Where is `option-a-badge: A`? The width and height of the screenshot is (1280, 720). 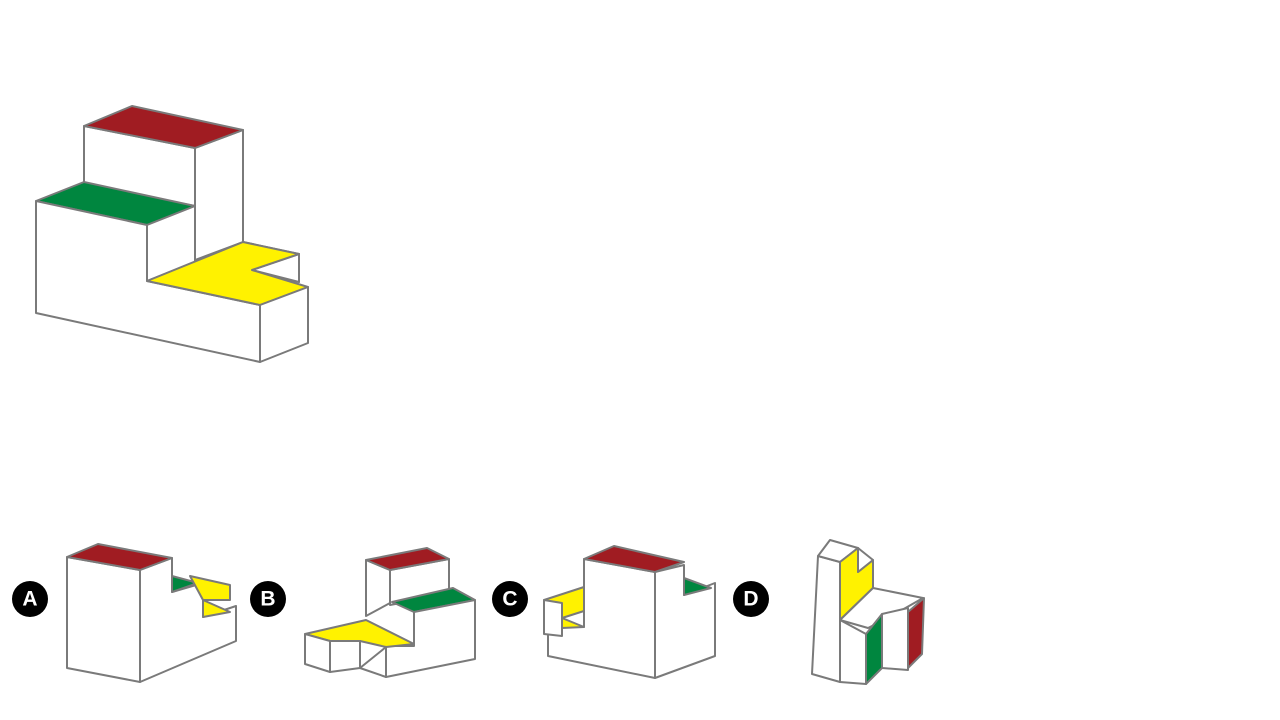
option-a-badge: A is located at coordinates (30, 599).